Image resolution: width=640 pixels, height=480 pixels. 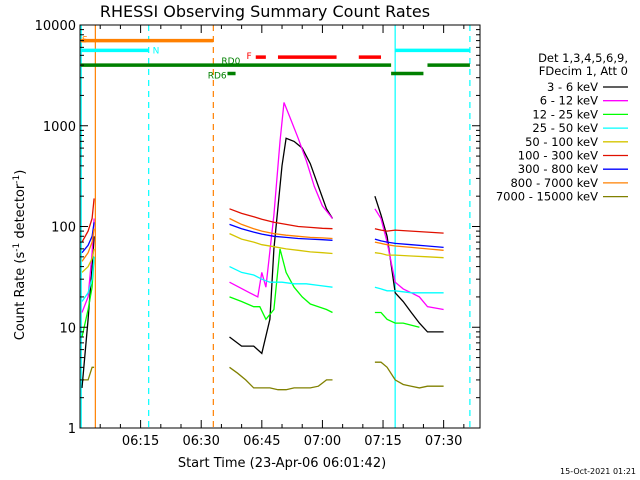 What do you see at coordinates (322, 441) in the screenshot?
I see `x-tick-label-3: 07:00` at bounding box center [322, 441].